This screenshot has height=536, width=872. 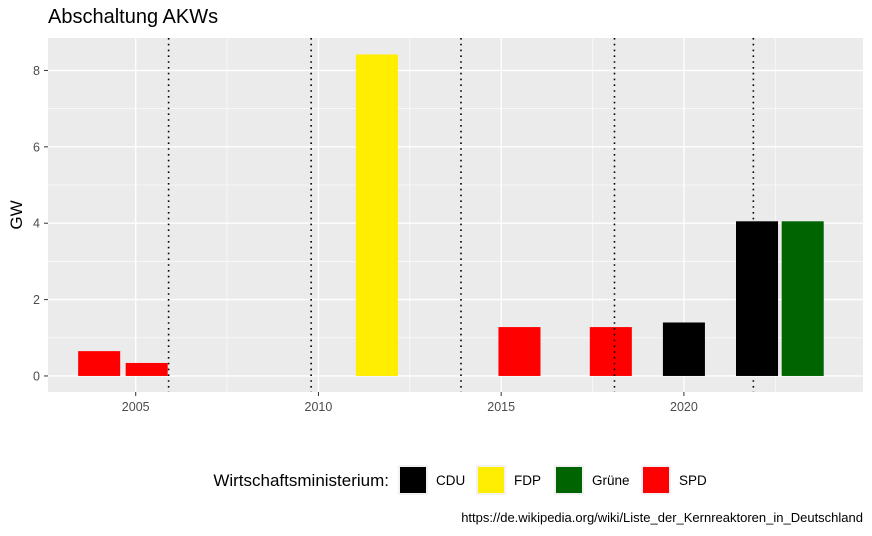 What do you see at coordinates (36, 300) in the screenshot?
I see `y-tick-label: 2` at bounding box center [36, 300].